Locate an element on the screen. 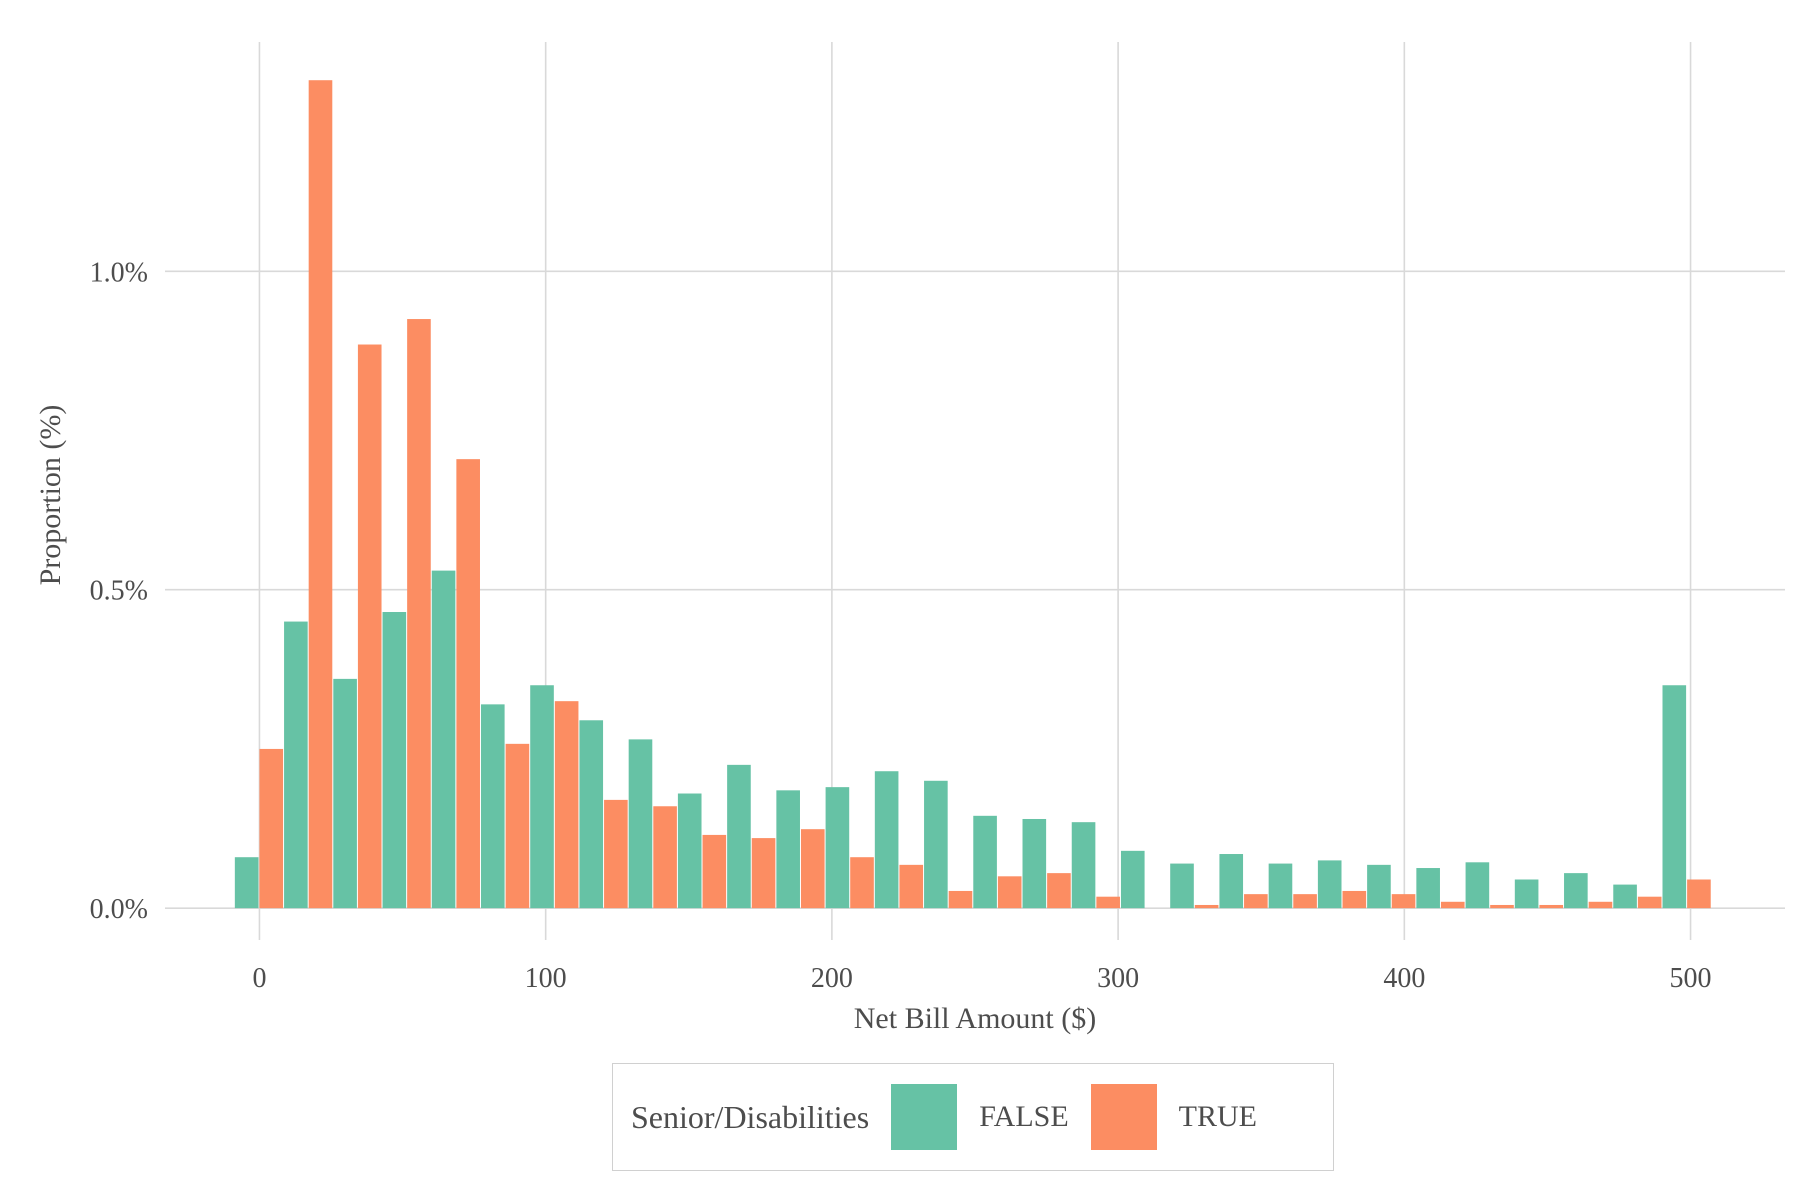  y-tick-label: 0.0% is located at coordinates (119, 909).